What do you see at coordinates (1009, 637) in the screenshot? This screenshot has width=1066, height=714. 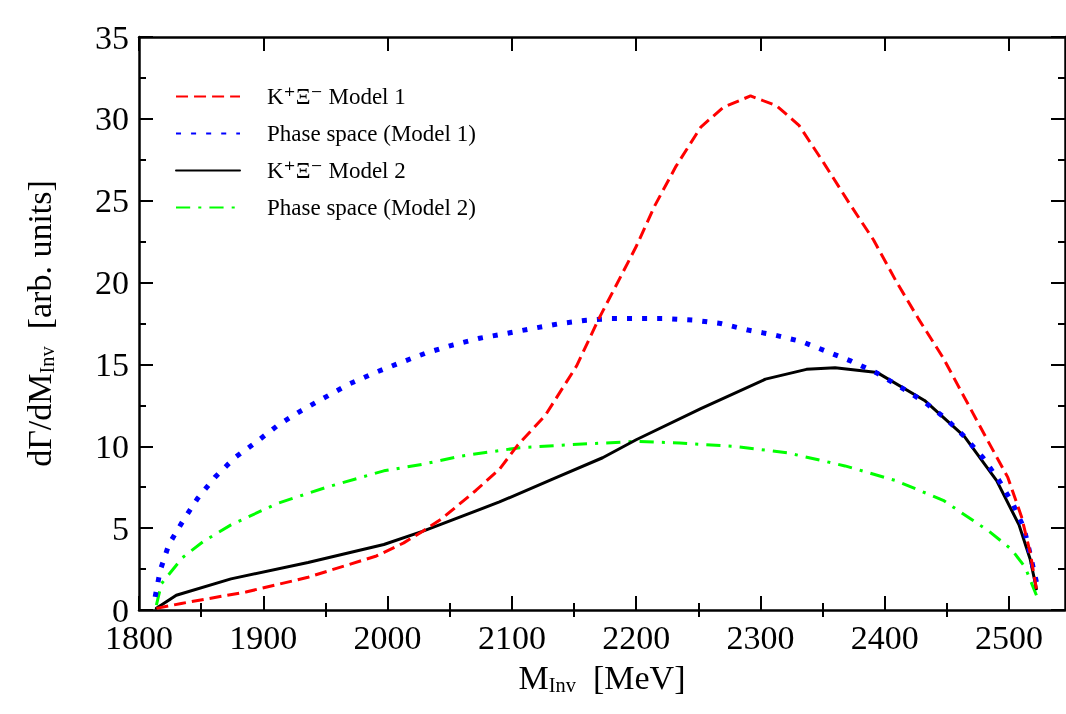 I see `x-tick-label: 2500` at bounding box center [1009, 637].